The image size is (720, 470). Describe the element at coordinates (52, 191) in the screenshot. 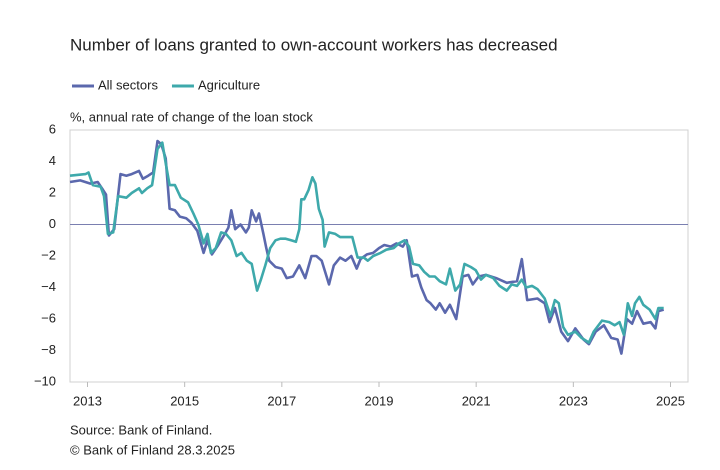

I see `y-tick-label: 2` at that location.